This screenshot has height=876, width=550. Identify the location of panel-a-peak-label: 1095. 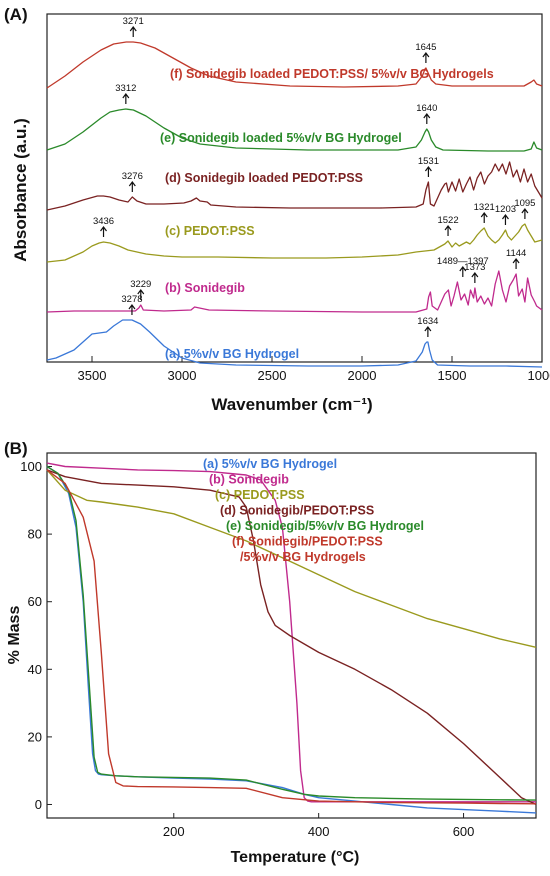
(524, 203).